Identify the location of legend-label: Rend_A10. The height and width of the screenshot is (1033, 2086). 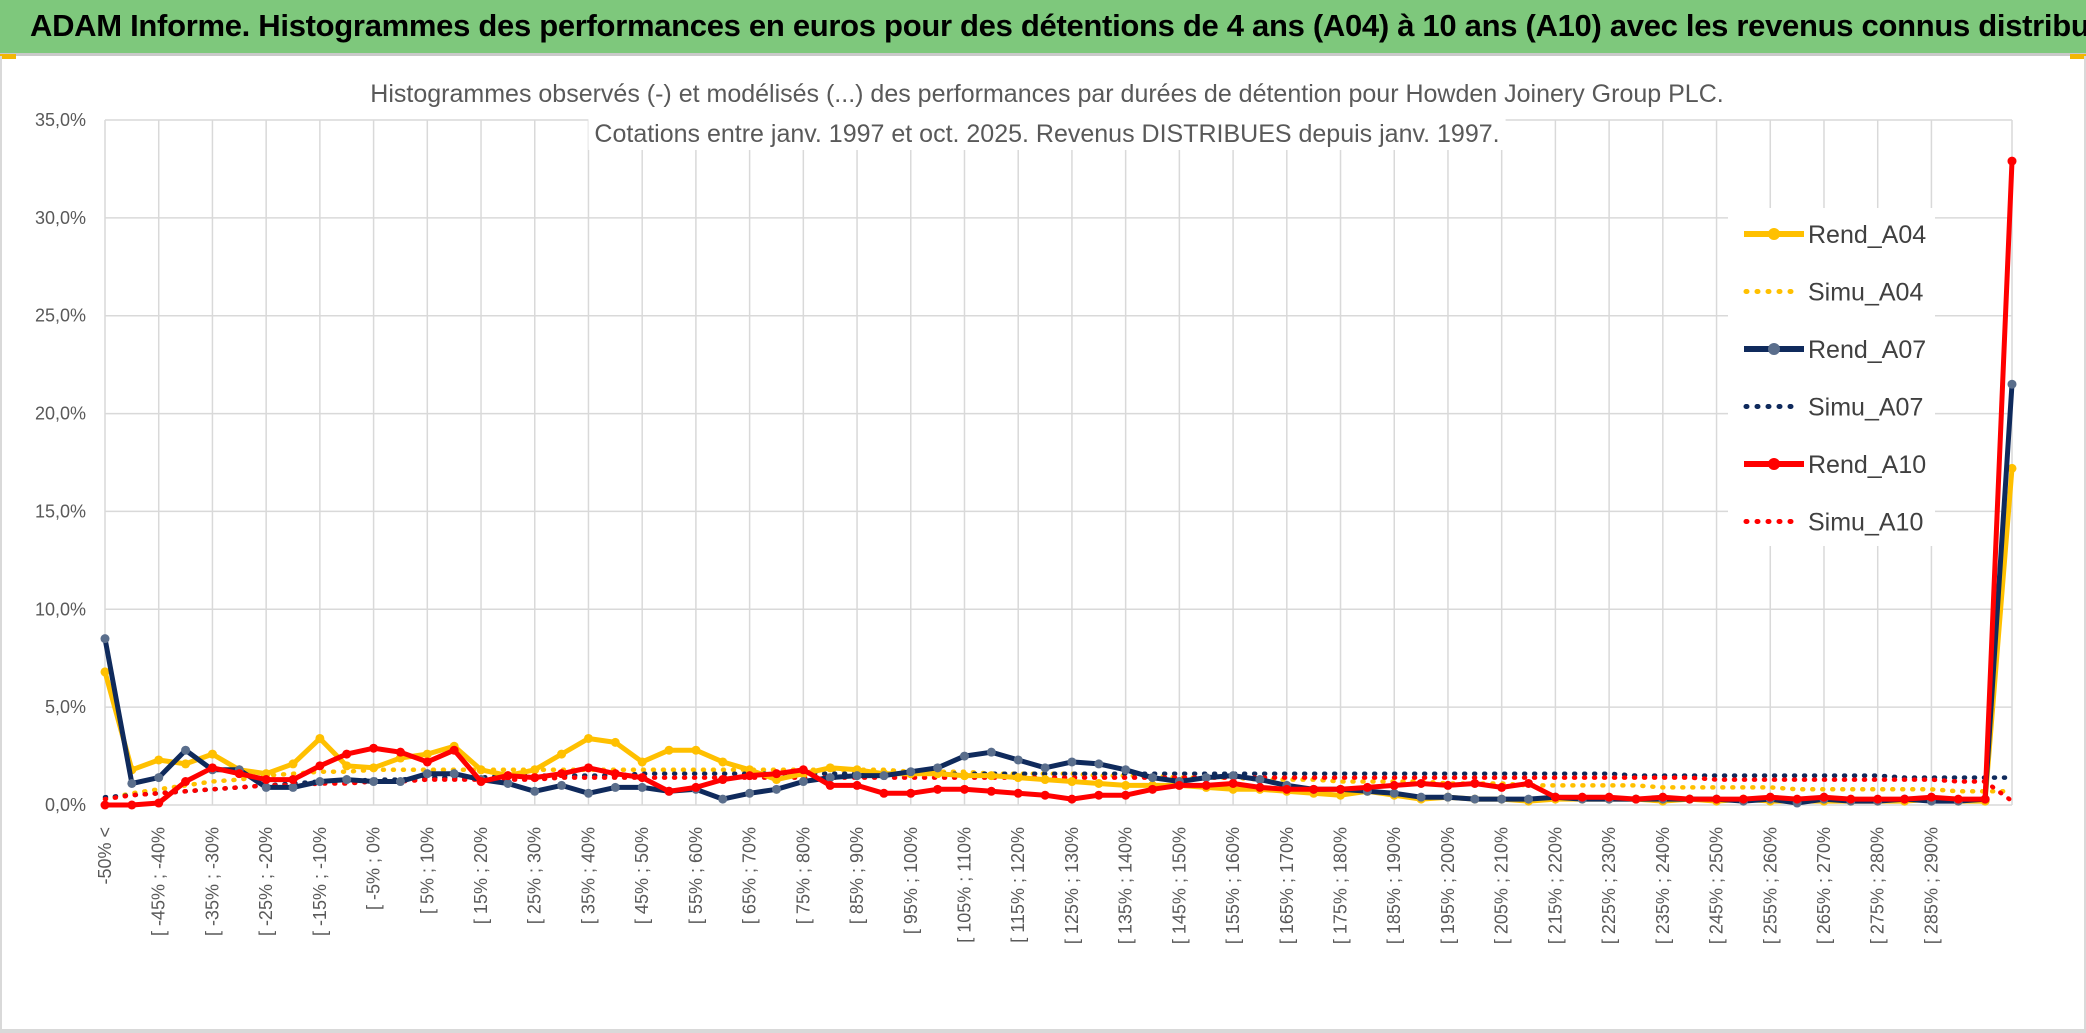
(1867, 465).